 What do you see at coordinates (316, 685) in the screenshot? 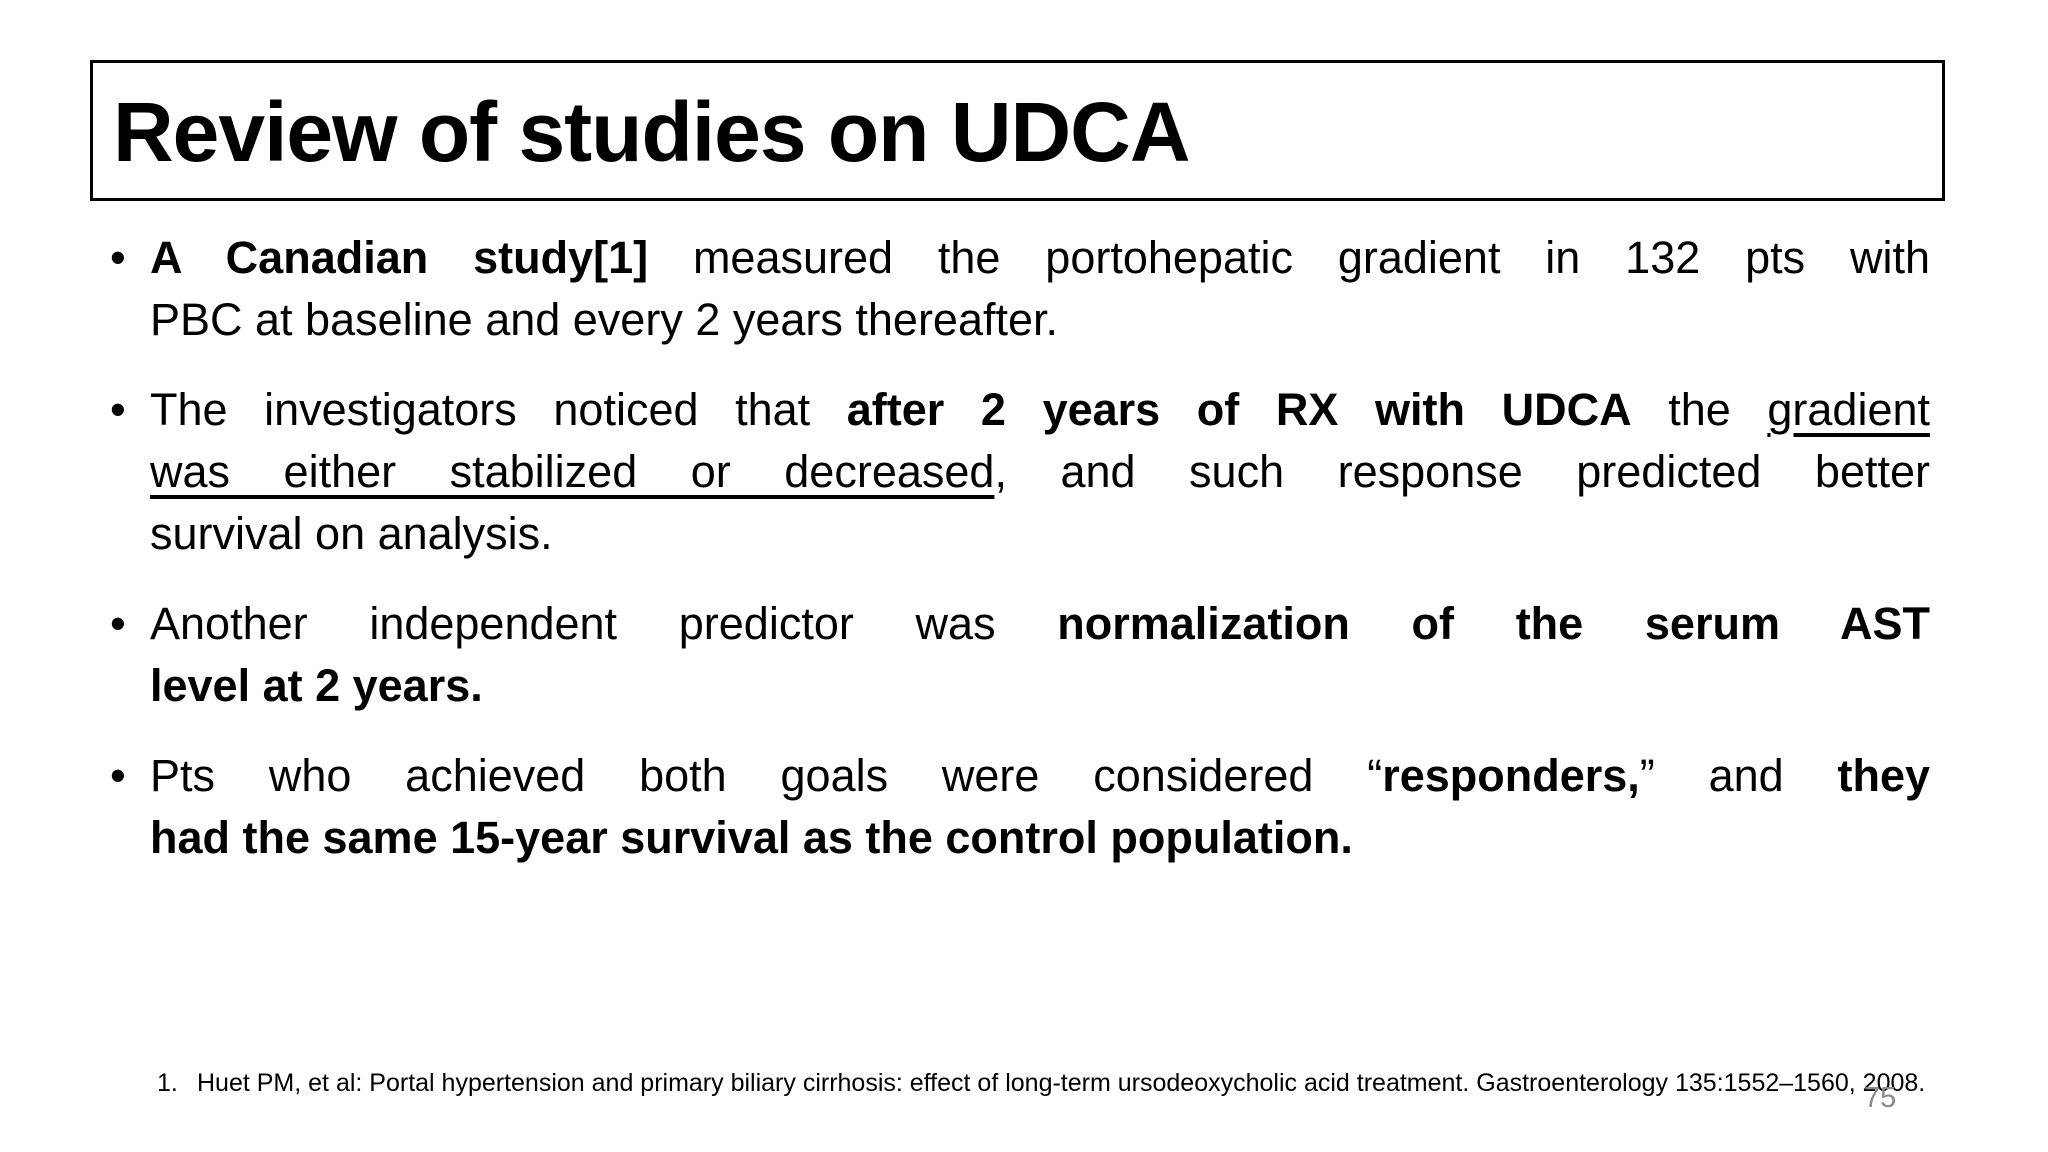
I see `text-segment: level at 2 years.` at bounding box center [316, 685].